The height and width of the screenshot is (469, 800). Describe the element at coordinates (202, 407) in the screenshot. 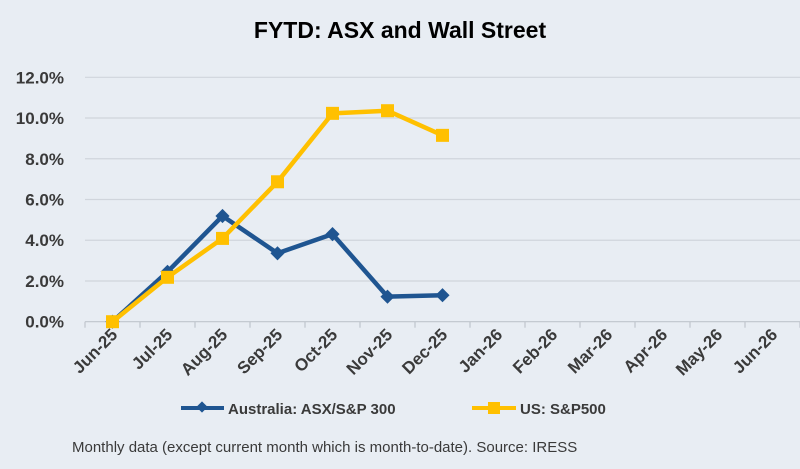

I see `diamond-marker-icon` at that location.